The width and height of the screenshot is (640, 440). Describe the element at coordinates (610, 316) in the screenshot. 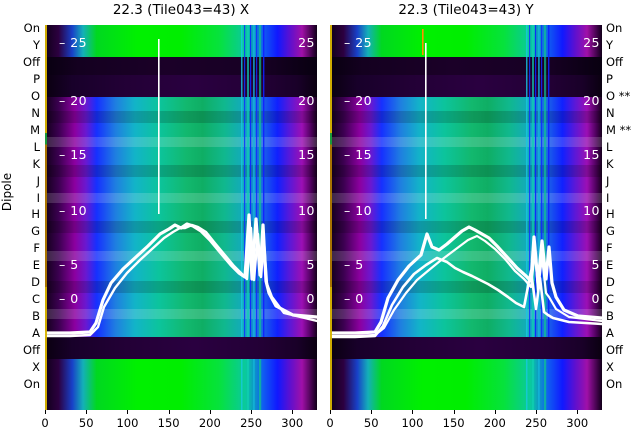

I see `right-category-b-17: B` at that location.